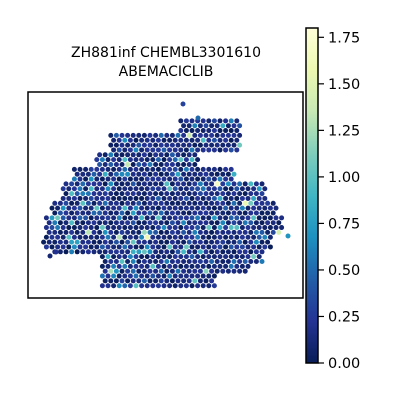 This screenshot has height=400, width=400. Describe the element at coordinates (344, 224) in the screenshot. I see `colorbar-tick-label: 0.75` at that location.